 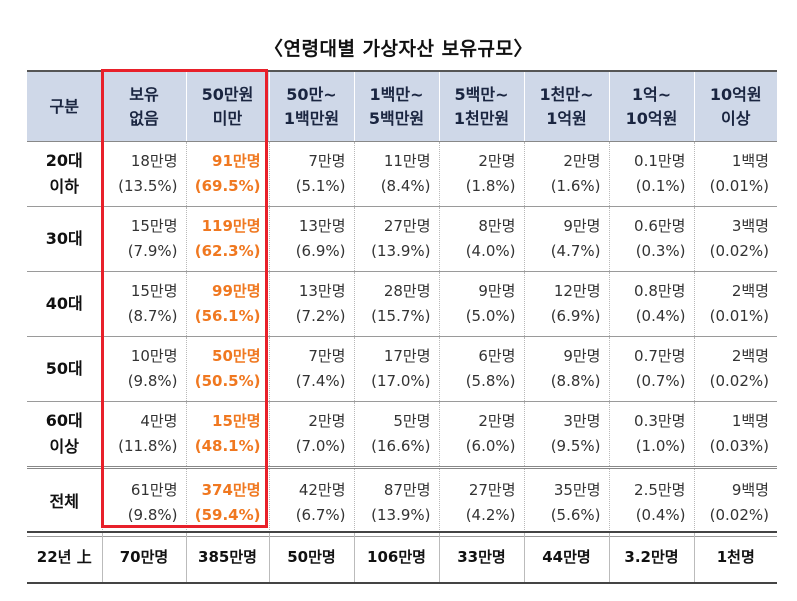 I want to click on cell-line: 3백명, so click(x=750, y=226).